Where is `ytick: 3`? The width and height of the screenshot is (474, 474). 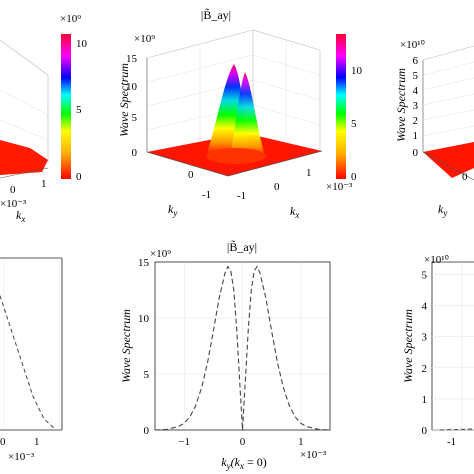 ytick: 3 is located at coordinates (425, 338).